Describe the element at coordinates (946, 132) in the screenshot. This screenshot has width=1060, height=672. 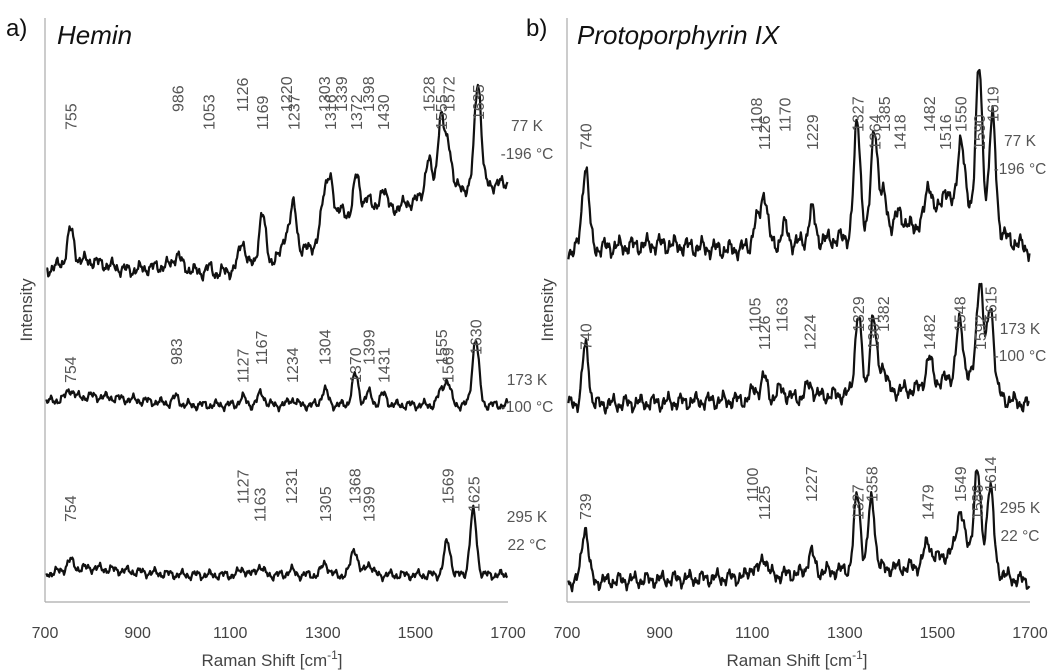
I see `peak-label: 1516` at that location.